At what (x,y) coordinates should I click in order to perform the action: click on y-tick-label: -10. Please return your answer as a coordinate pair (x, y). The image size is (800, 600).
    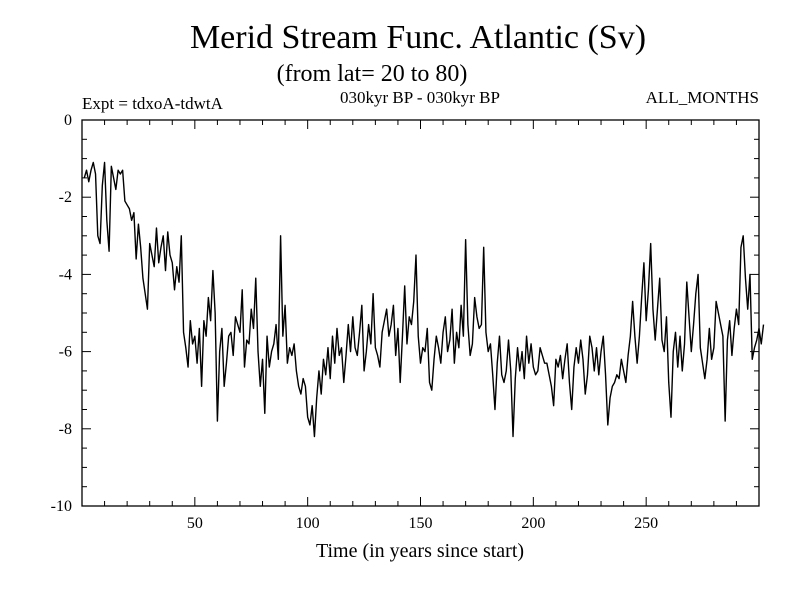
    Looking at the image, I should click on (61, 506).